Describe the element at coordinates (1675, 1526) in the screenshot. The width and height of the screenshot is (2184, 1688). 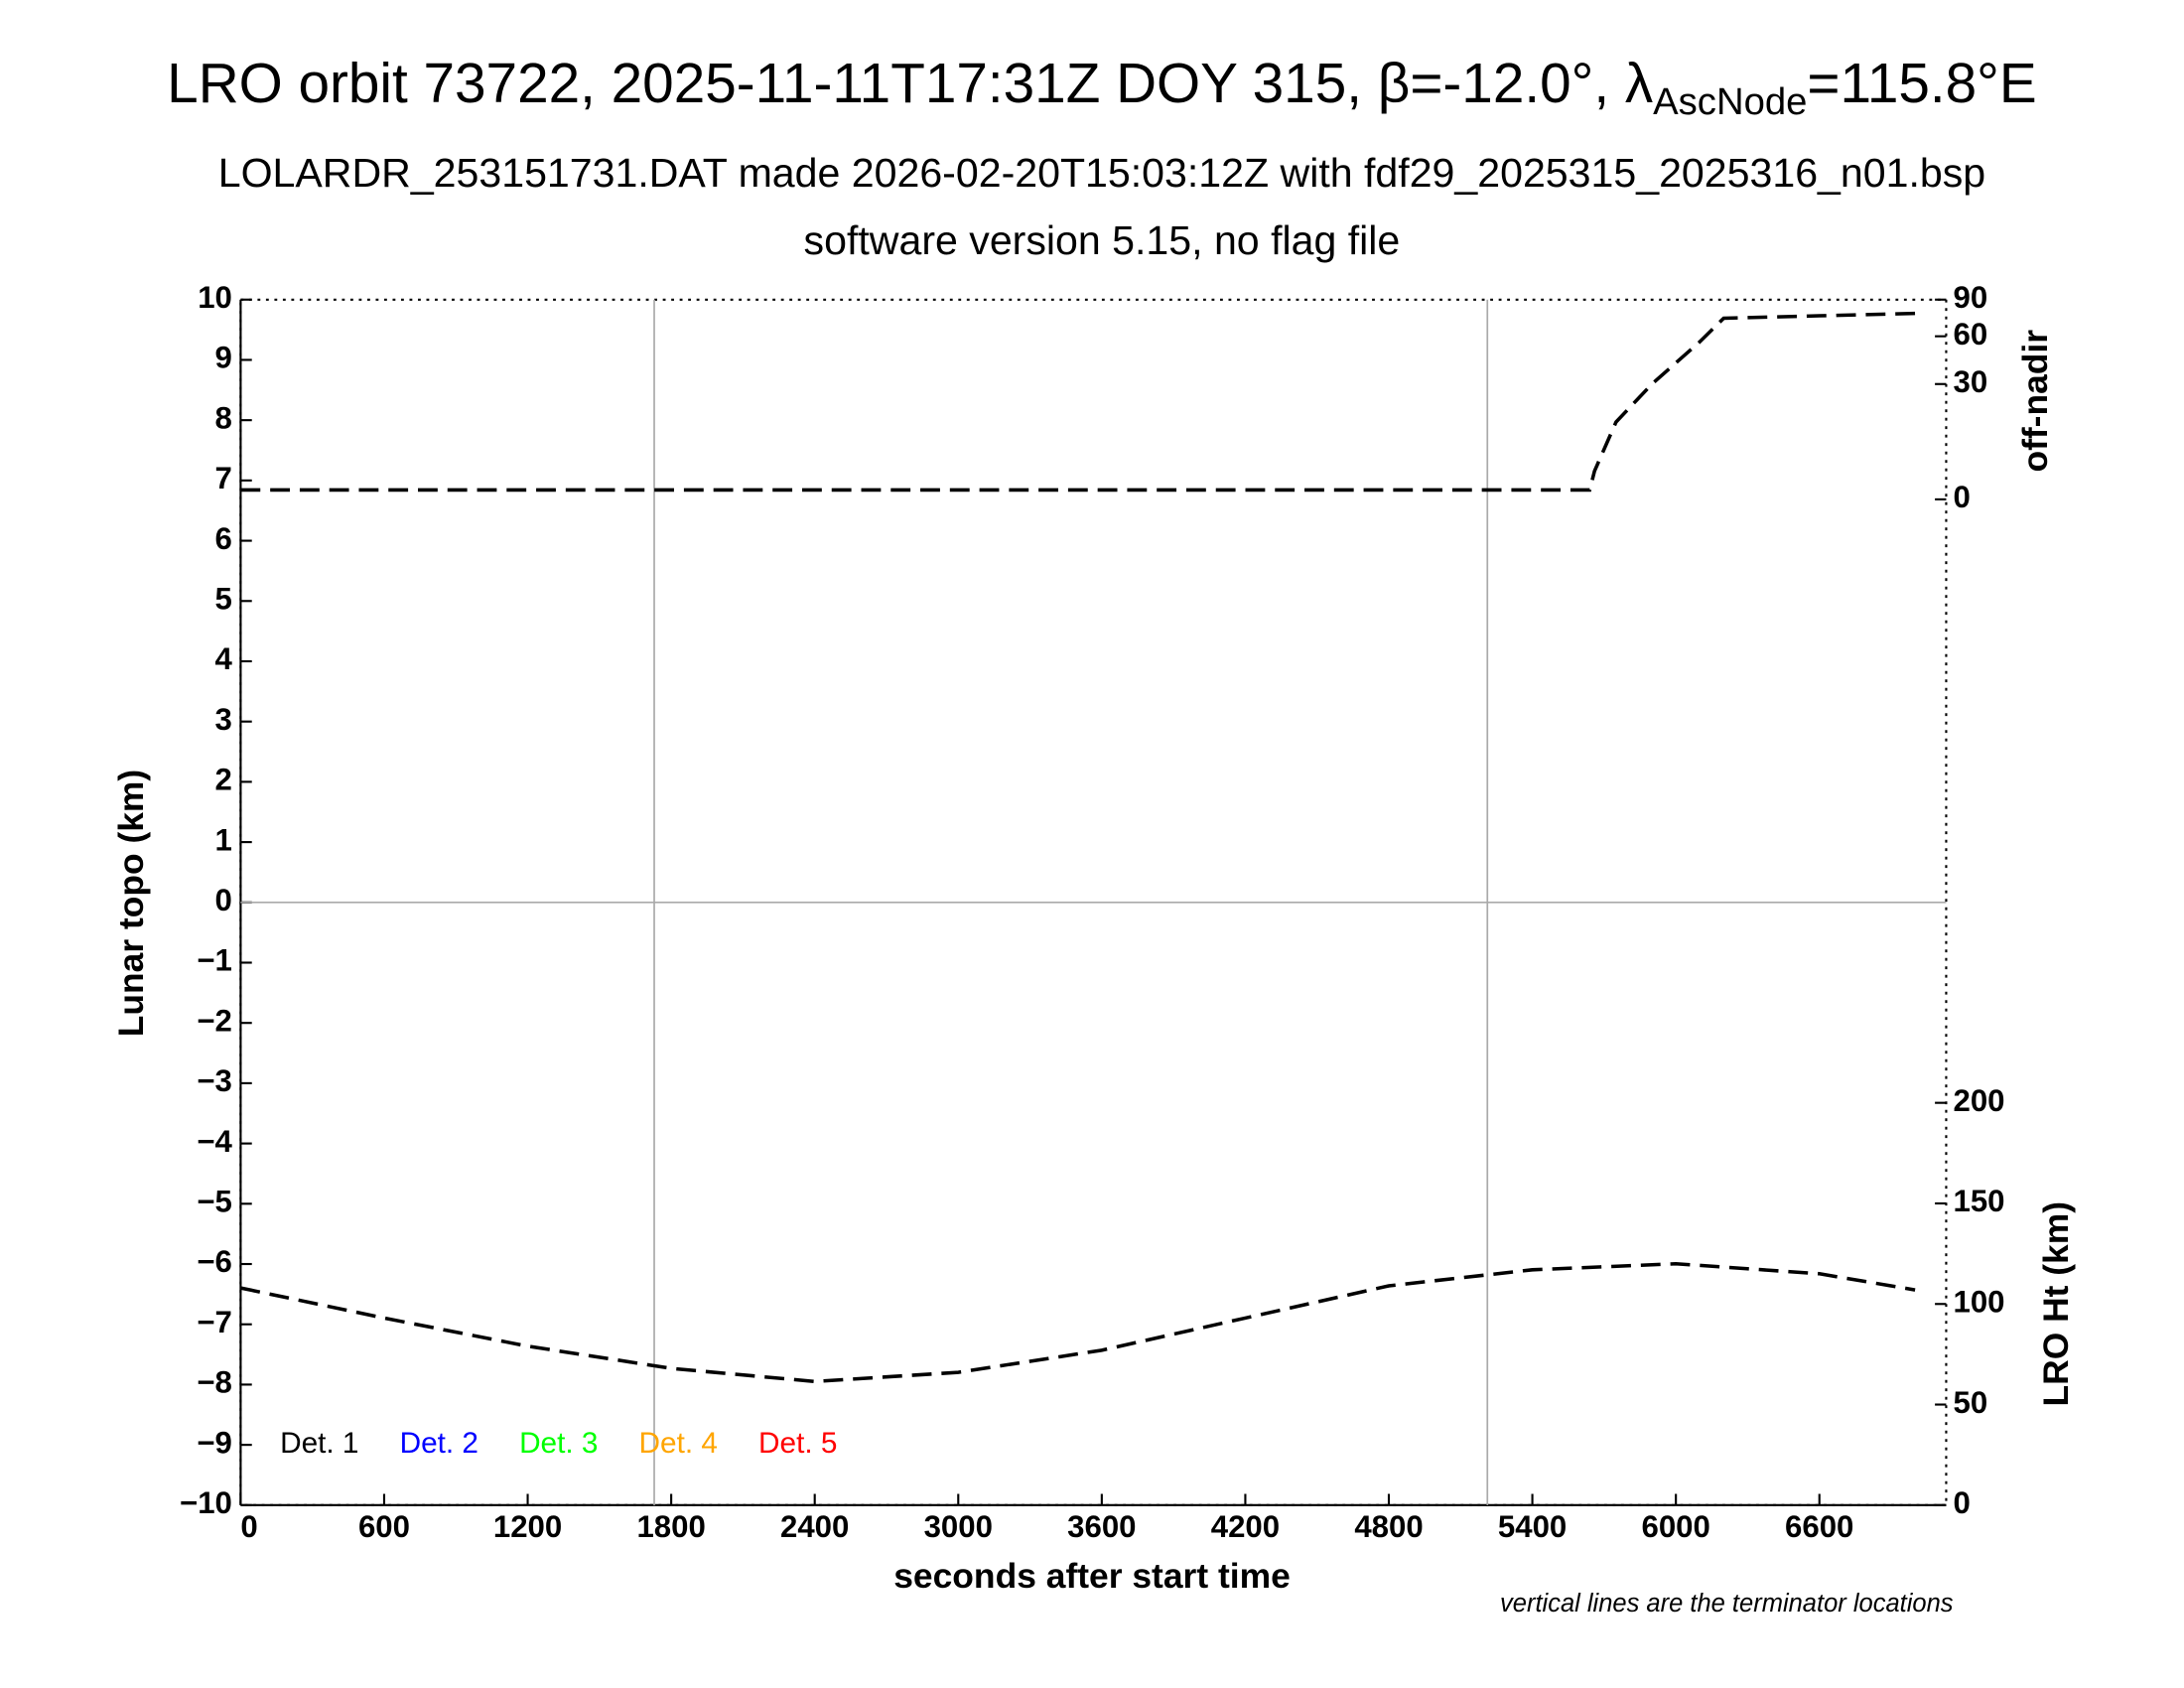
I see `x-tick-label: 6000` at that location.